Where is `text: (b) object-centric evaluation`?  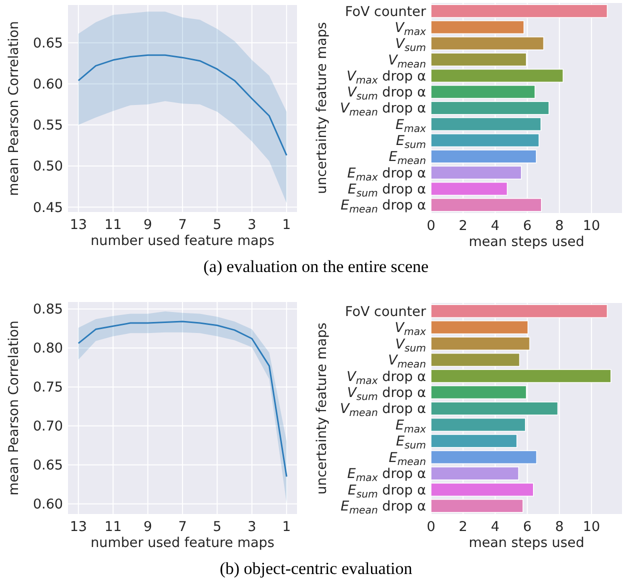
text: (b) object-centric evaluation is located at coordinates (316, 568).